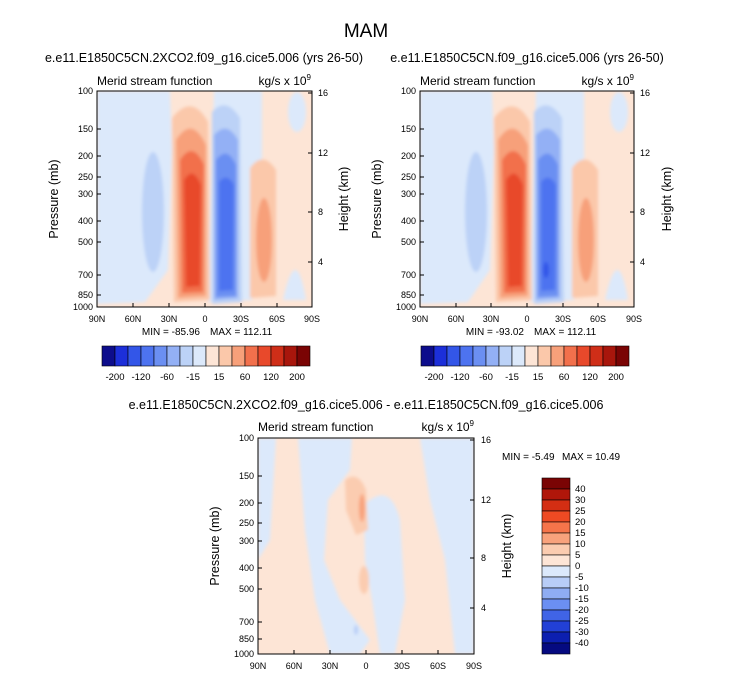  Describe the element at coordinates (246, 503) in the screenshot. I see `y-tick: 200` at that location.